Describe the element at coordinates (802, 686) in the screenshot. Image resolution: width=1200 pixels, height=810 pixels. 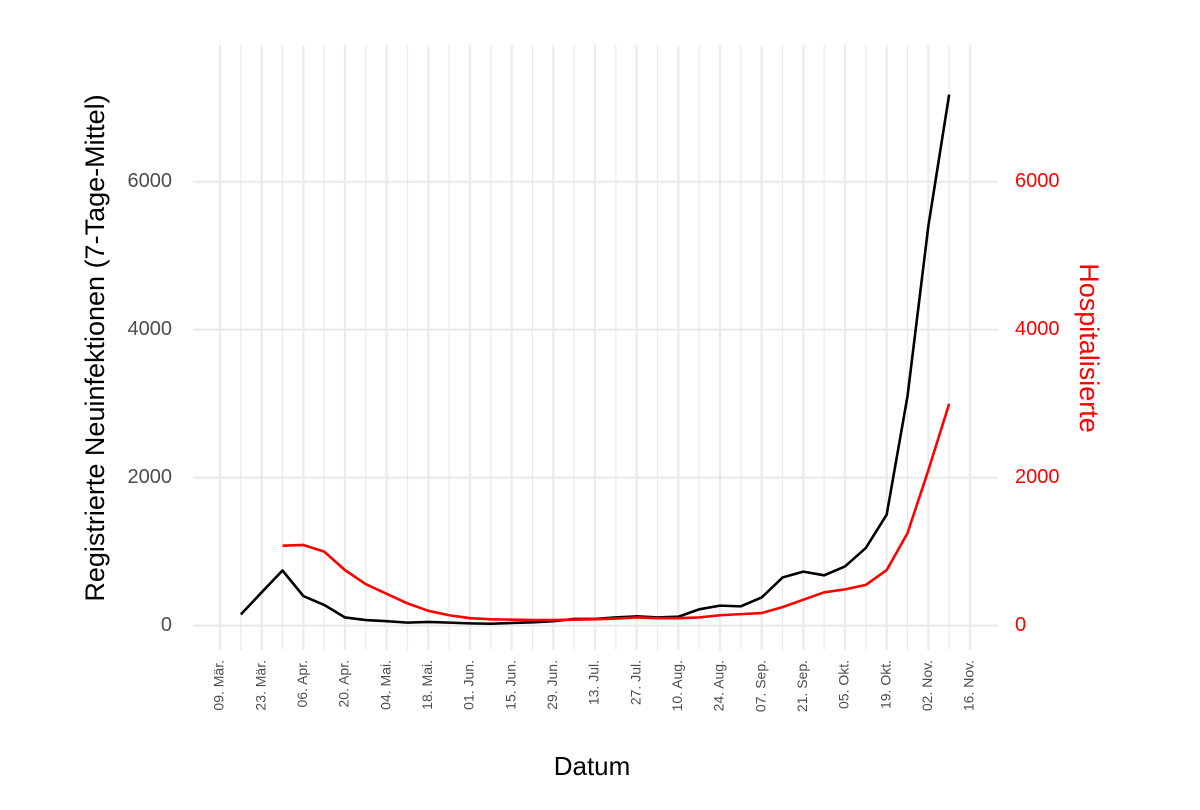
I see `x-tick-label: 21. Sep.` at that location.